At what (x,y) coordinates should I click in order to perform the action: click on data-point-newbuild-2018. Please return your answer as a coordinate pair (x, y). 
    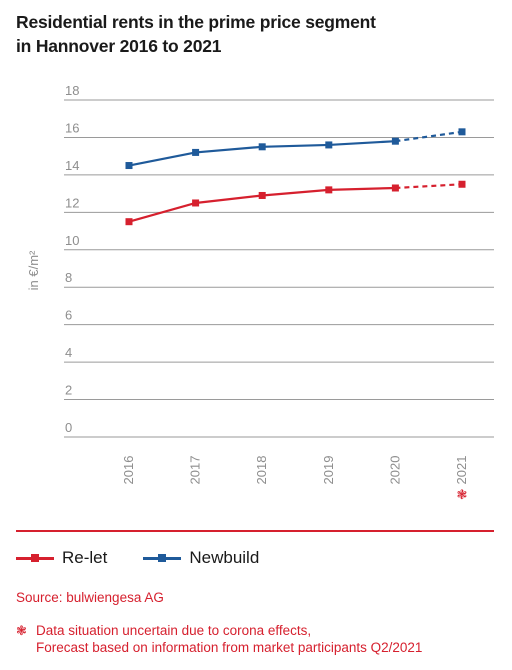
    Looking at the image, I should click on (262, 147).